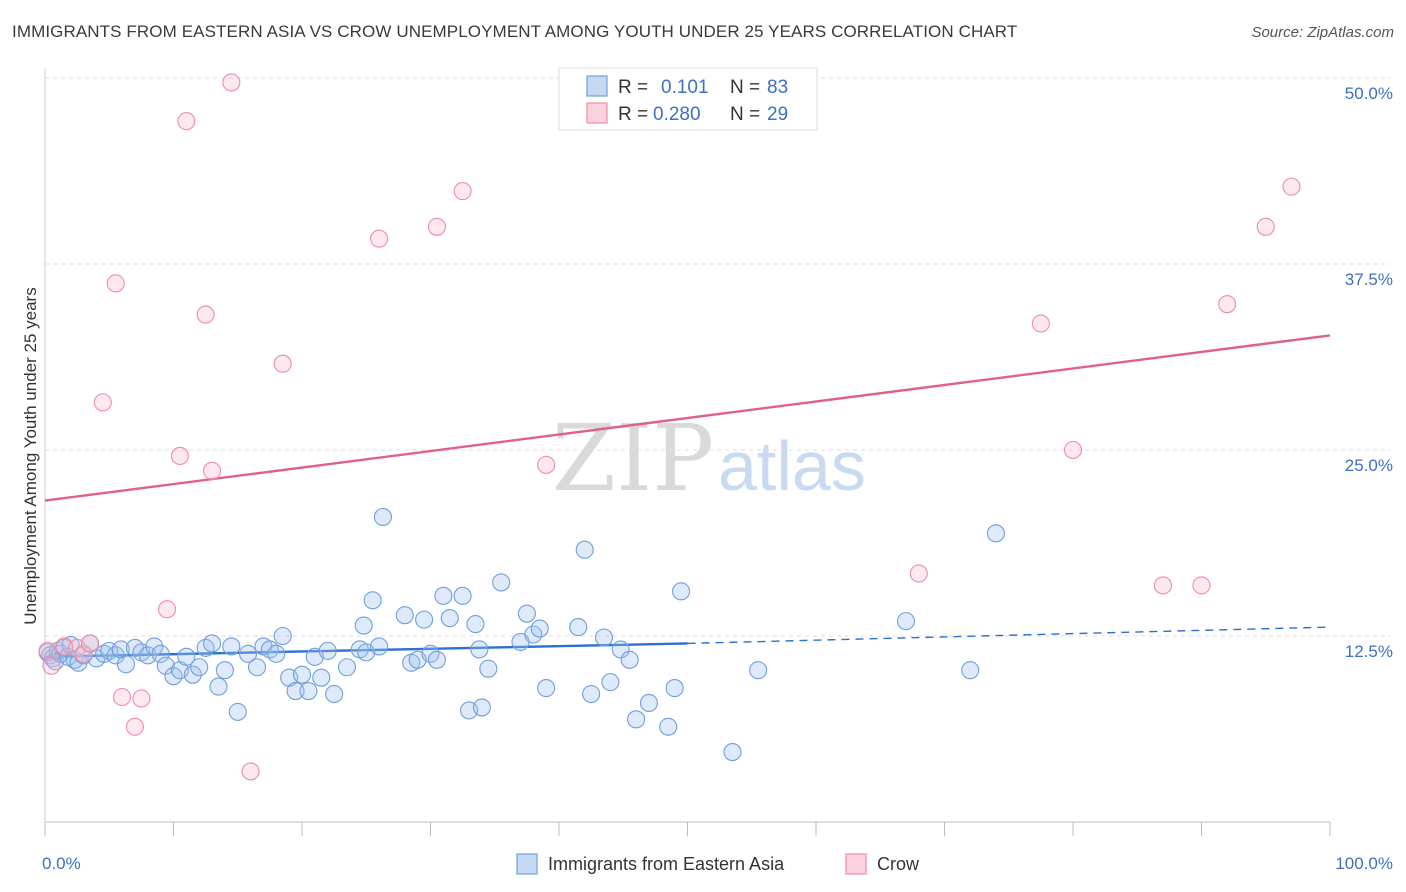 The height and width of the screenshot is (892, 1406). What do you see at coordinates (1009, 635) in the screenshot?
I see `trend-line-eastern-asia-extension` at bounding box center [1009, 635].